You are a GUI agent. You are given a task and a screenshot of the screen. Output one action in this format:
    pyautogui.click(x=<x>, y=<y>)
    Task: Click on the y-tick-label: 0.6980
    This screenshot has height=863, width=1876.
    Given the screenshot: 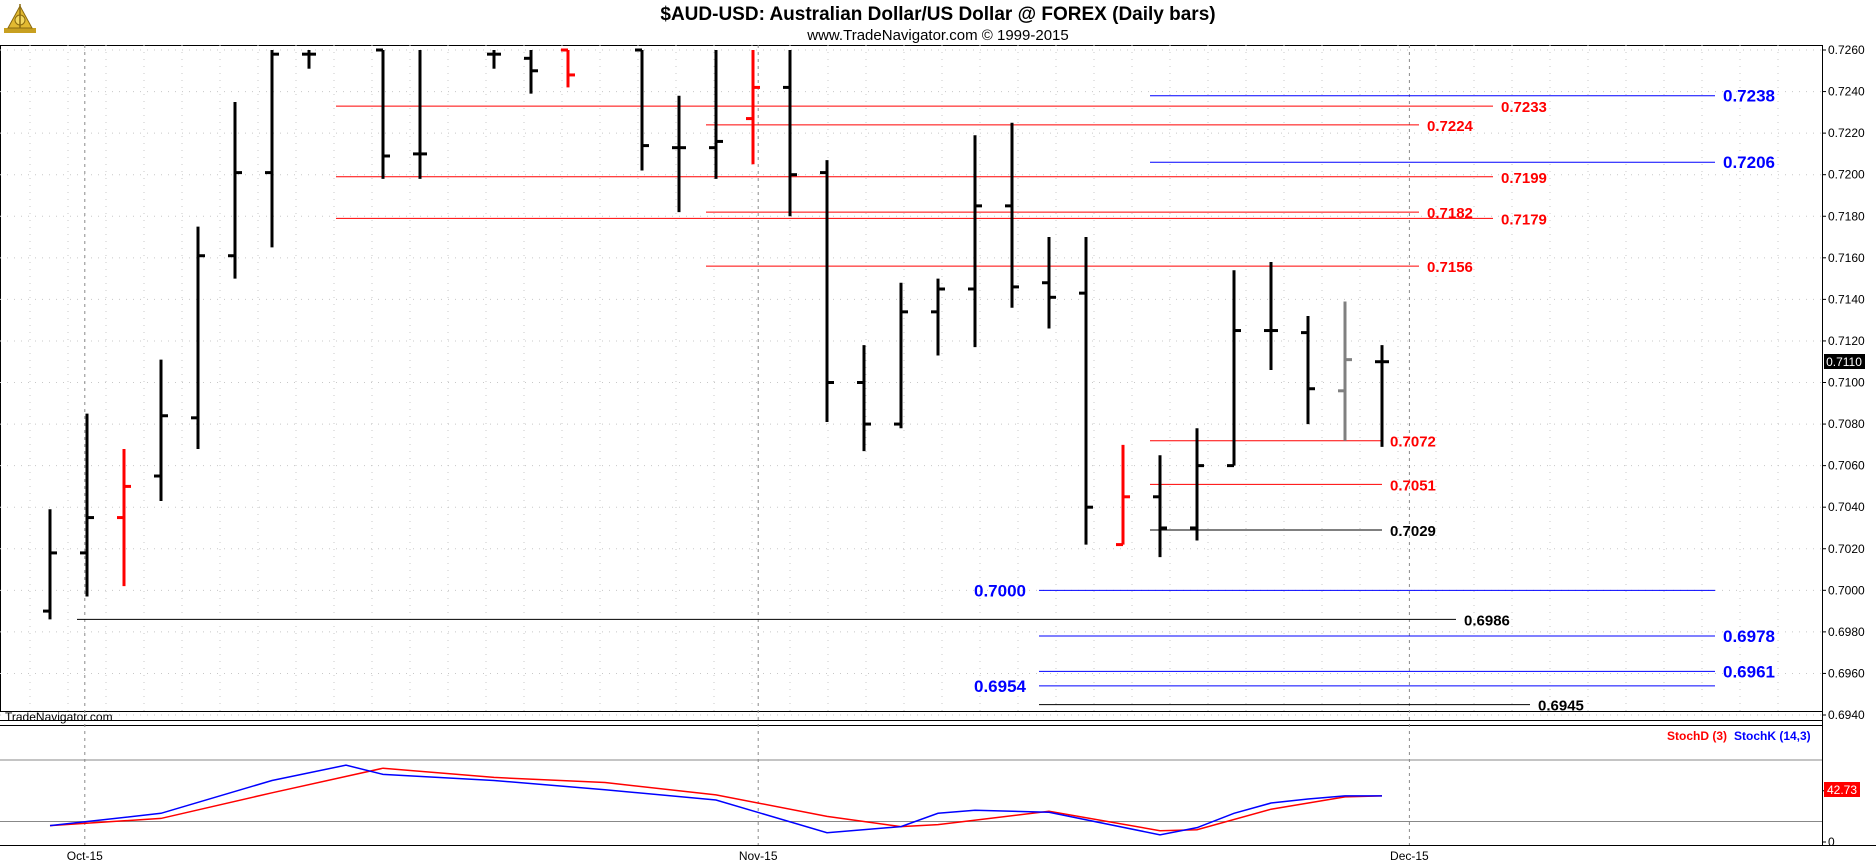 What is the action you would take?
    pyautogui.click(x=1846, y=632)
    